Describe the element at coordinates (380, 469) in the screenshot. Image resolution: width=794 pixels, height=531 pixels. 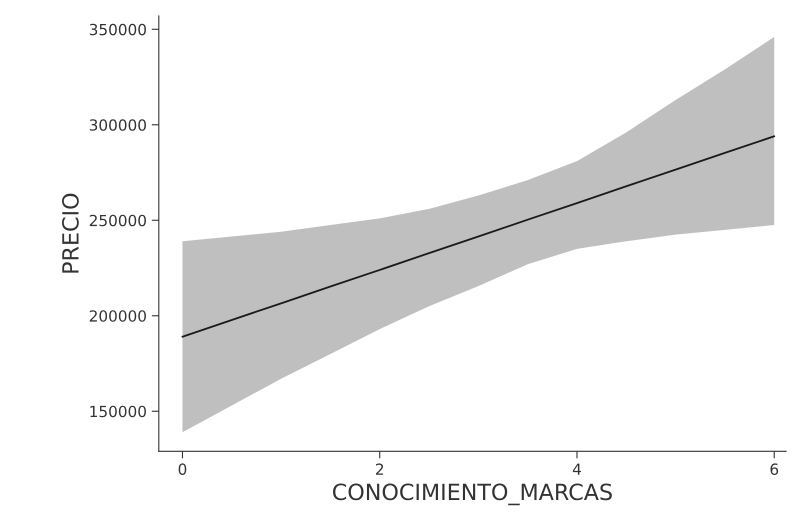
I see `x-tick-label: 2` at that location.